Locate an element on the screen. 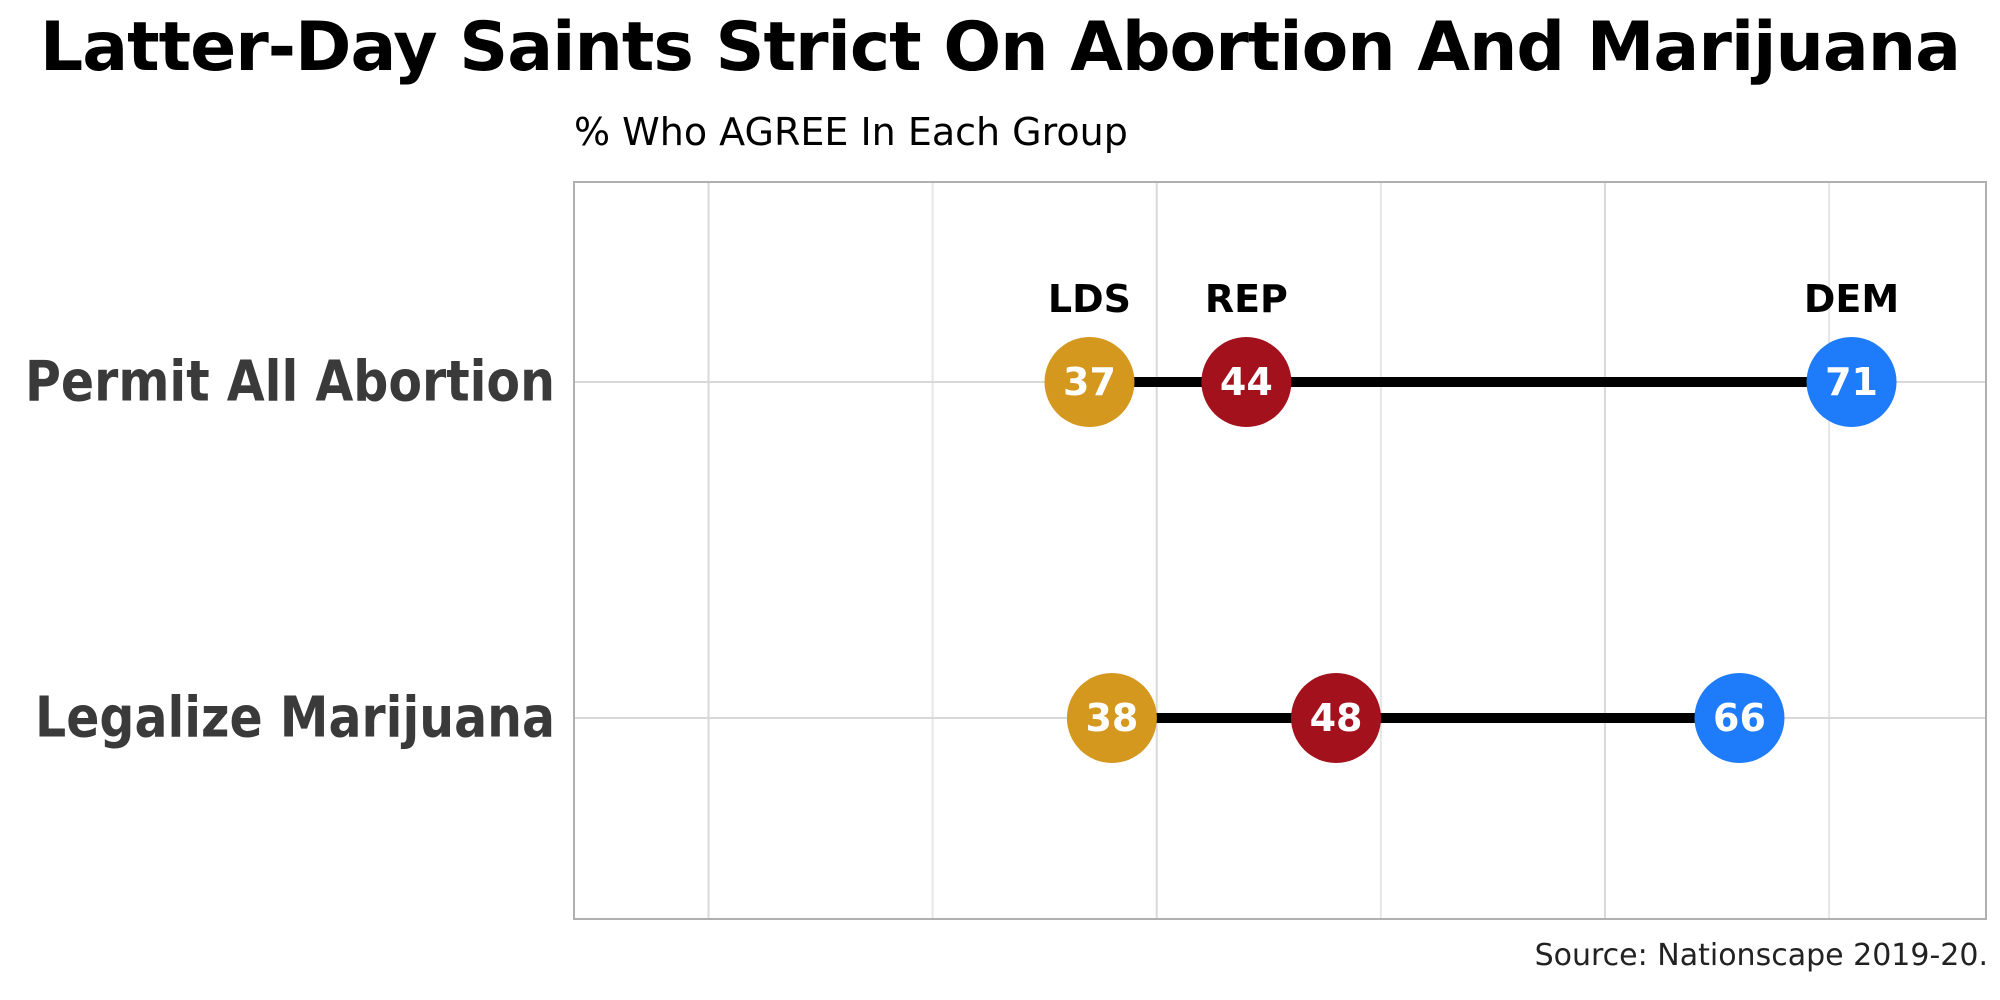 Image resolution: width=2000 pixels, height=1000 pixels. group-label: REP is located at coordinates (1246, 299).